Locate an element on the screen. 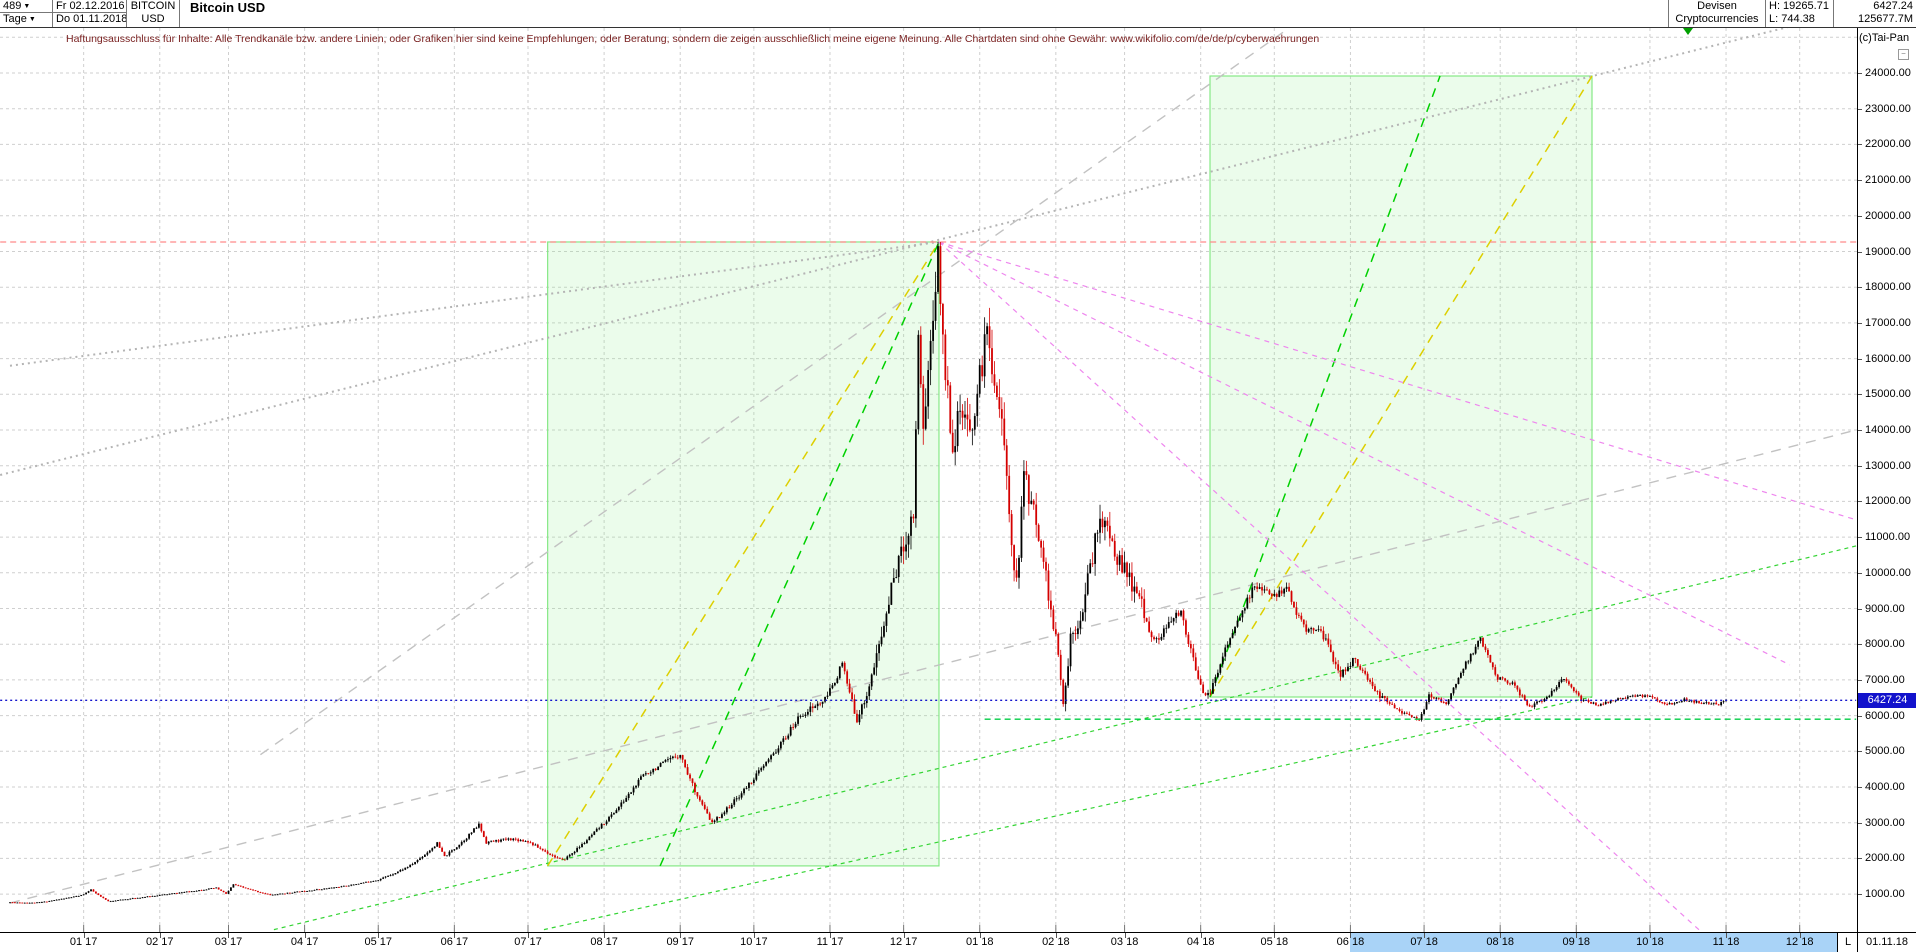 Image resolution: width=1916 pixels, height=952 pixels. date-tick-label: 07 18 is located at coordinates (1424, 942).